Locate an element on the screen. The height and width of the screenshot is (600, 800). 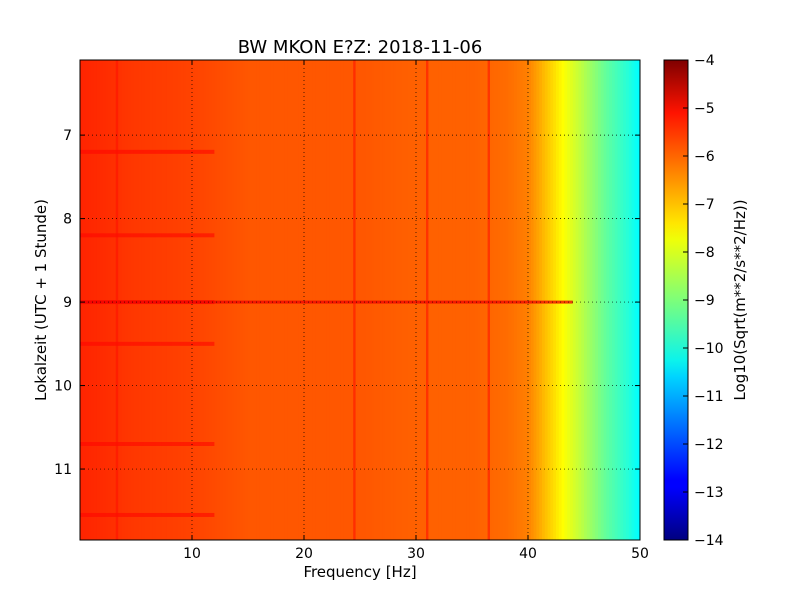
colorbar-tick-label: −13 is located at coordinates (709, 493).